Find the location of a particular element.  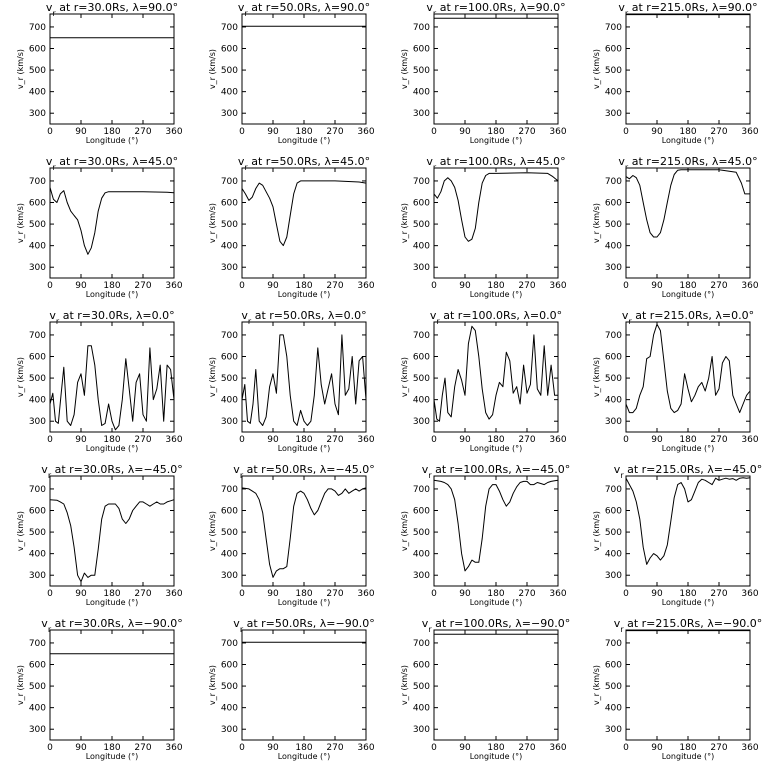

panel-title: vr at r=30.0Rs, λ=45.0° is located at coordinates (112, 163).